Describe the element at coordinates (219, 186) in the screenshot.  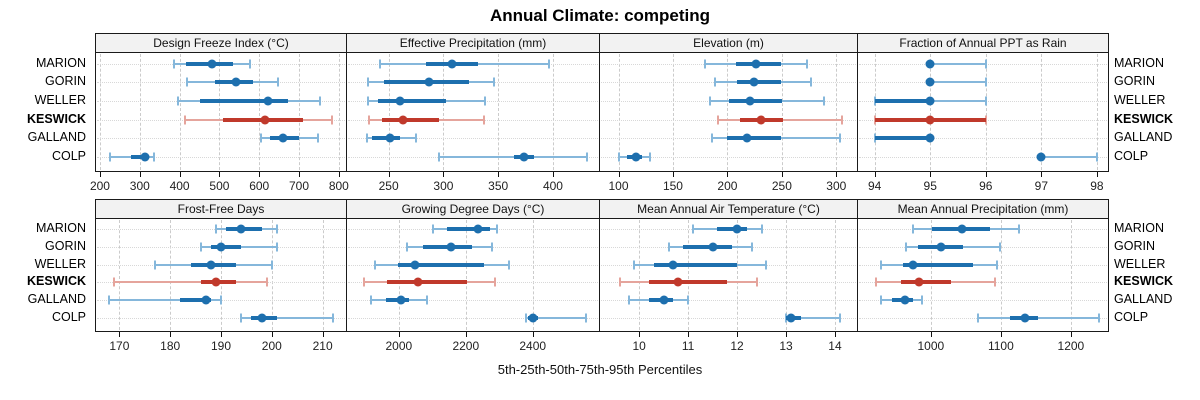
I see `x-tick-label: 500` at that location.